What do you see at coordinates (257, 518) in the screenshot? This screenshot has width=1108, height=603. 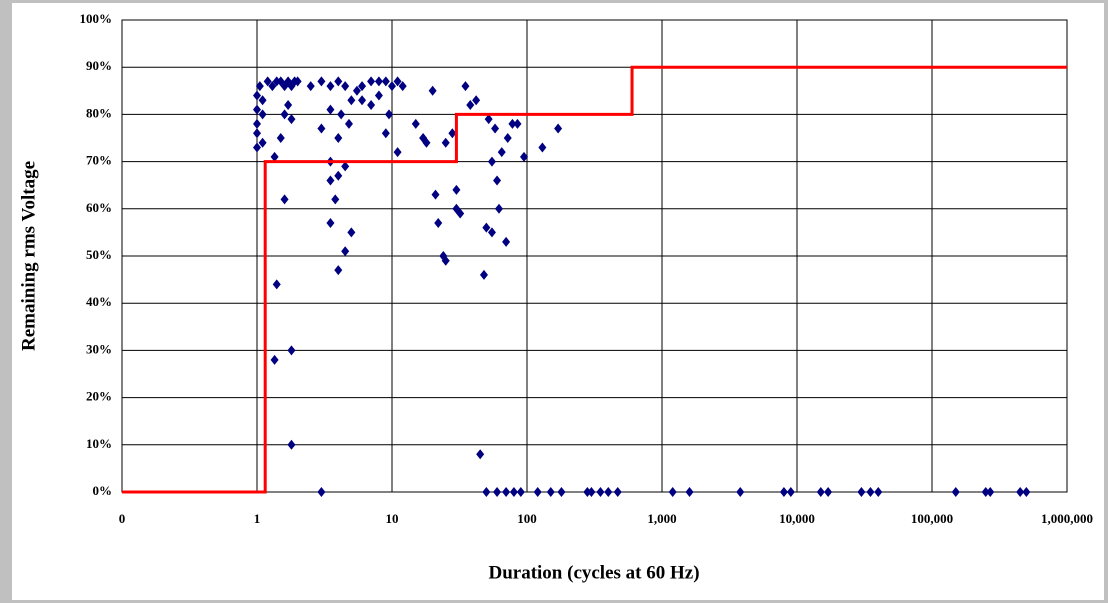 I see `x-tick-label: 1` at bounding box center [257, 518].